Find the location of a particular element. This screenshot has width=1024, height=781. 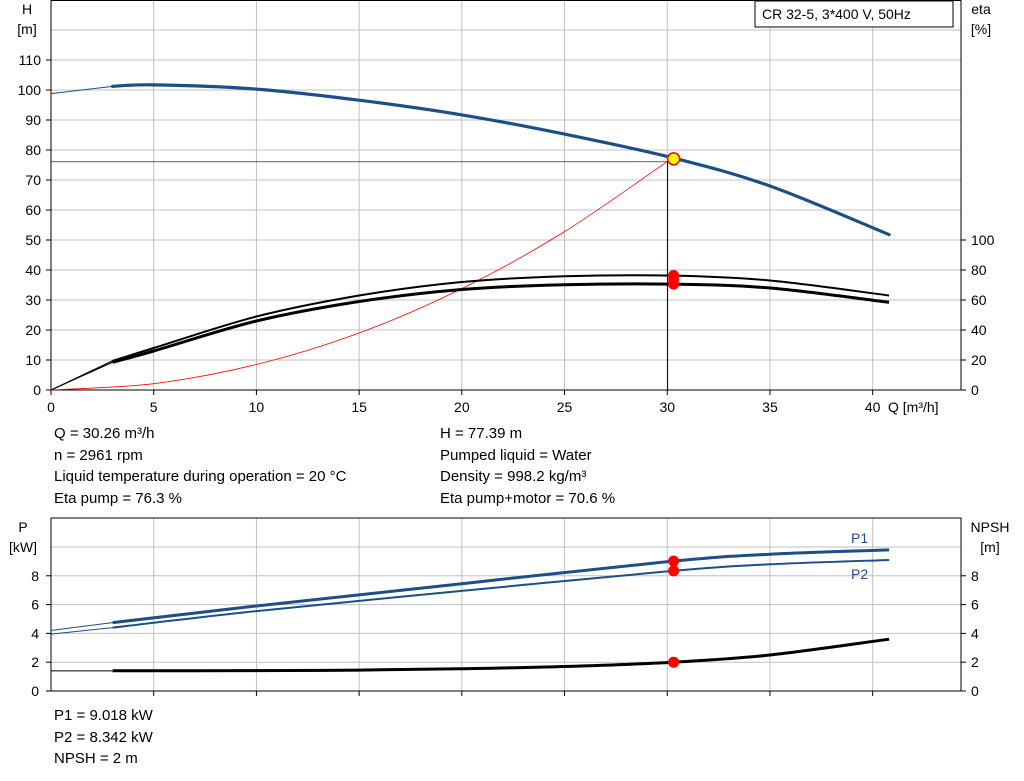

p2-curve is located at coordinates (501, 594).